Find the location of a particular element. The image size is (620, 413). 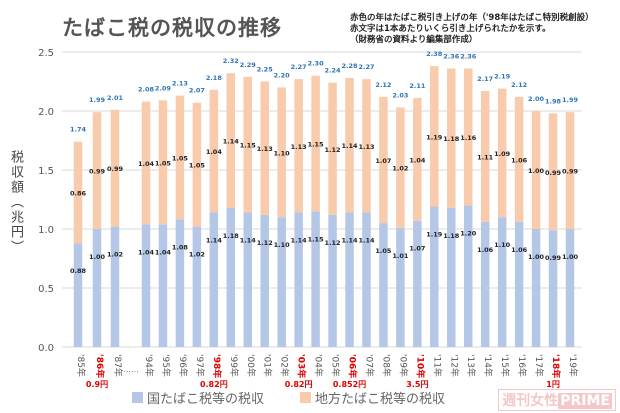

y-tick-label: 1.0 is located at coordinates (46, 230).